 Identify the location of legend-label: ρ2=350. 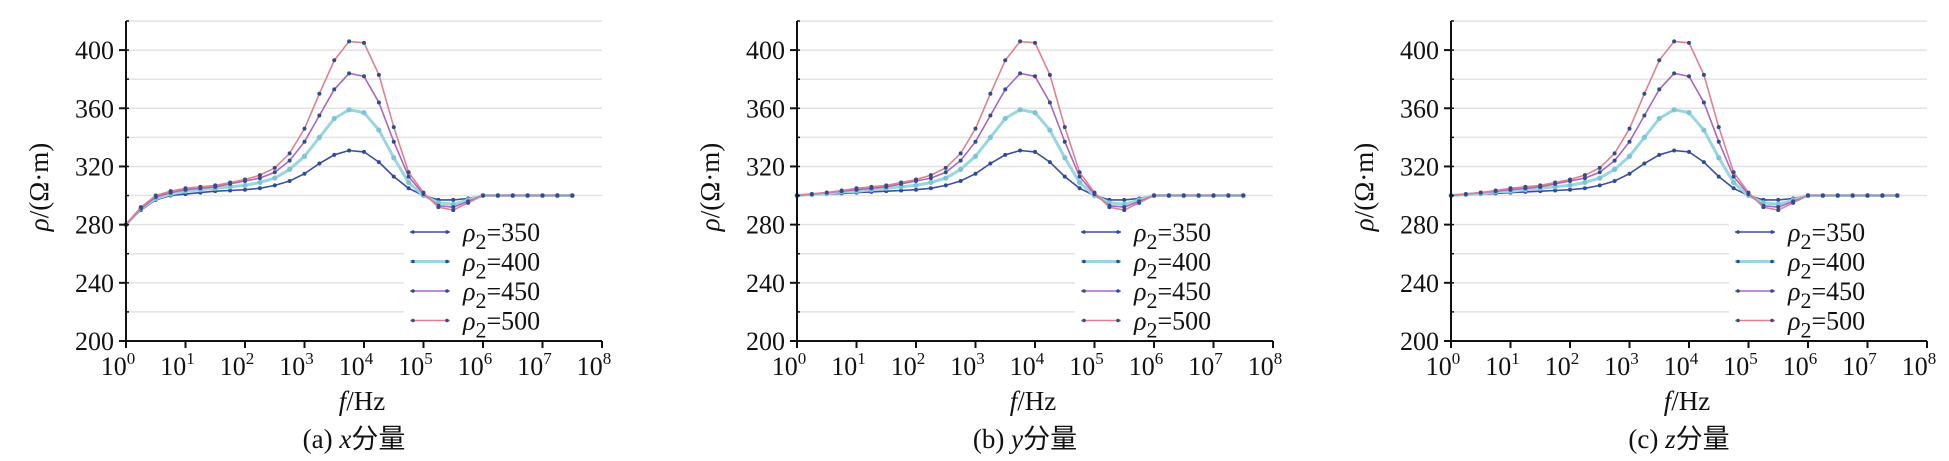
(1172, 236).